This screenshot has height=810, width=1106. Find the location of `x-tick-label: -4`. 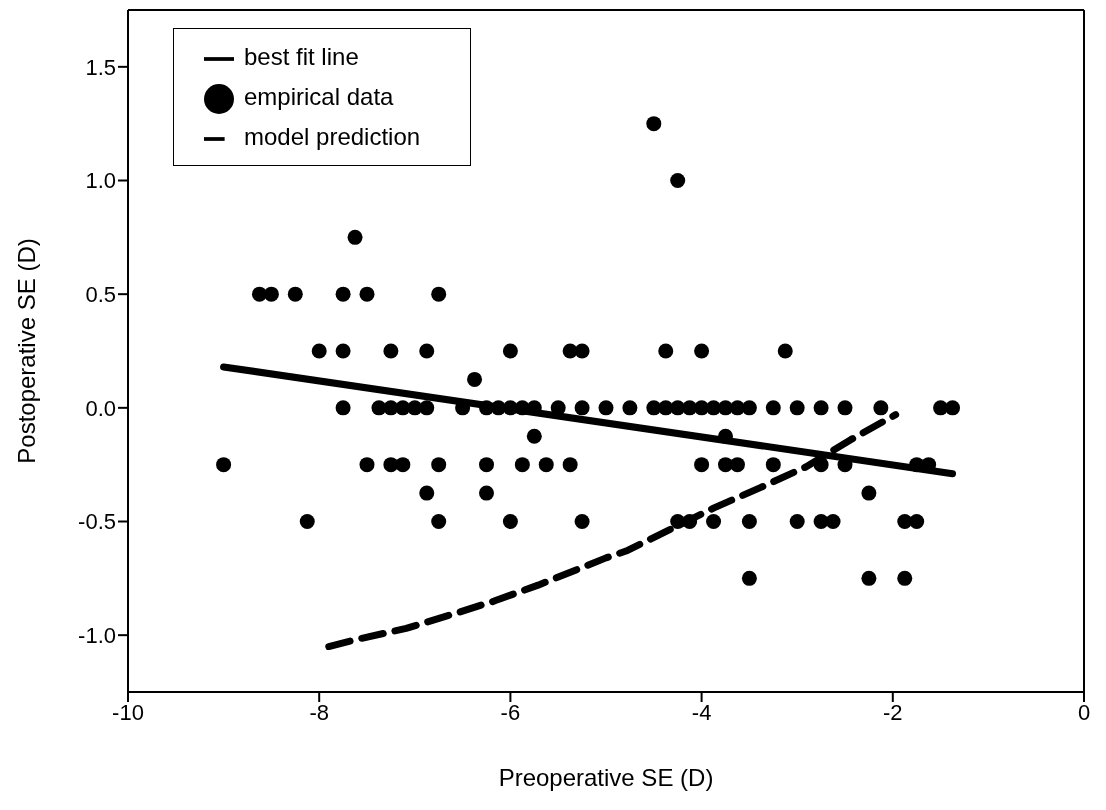

x-tick-label: -4 is located at coordinates (701, 712).